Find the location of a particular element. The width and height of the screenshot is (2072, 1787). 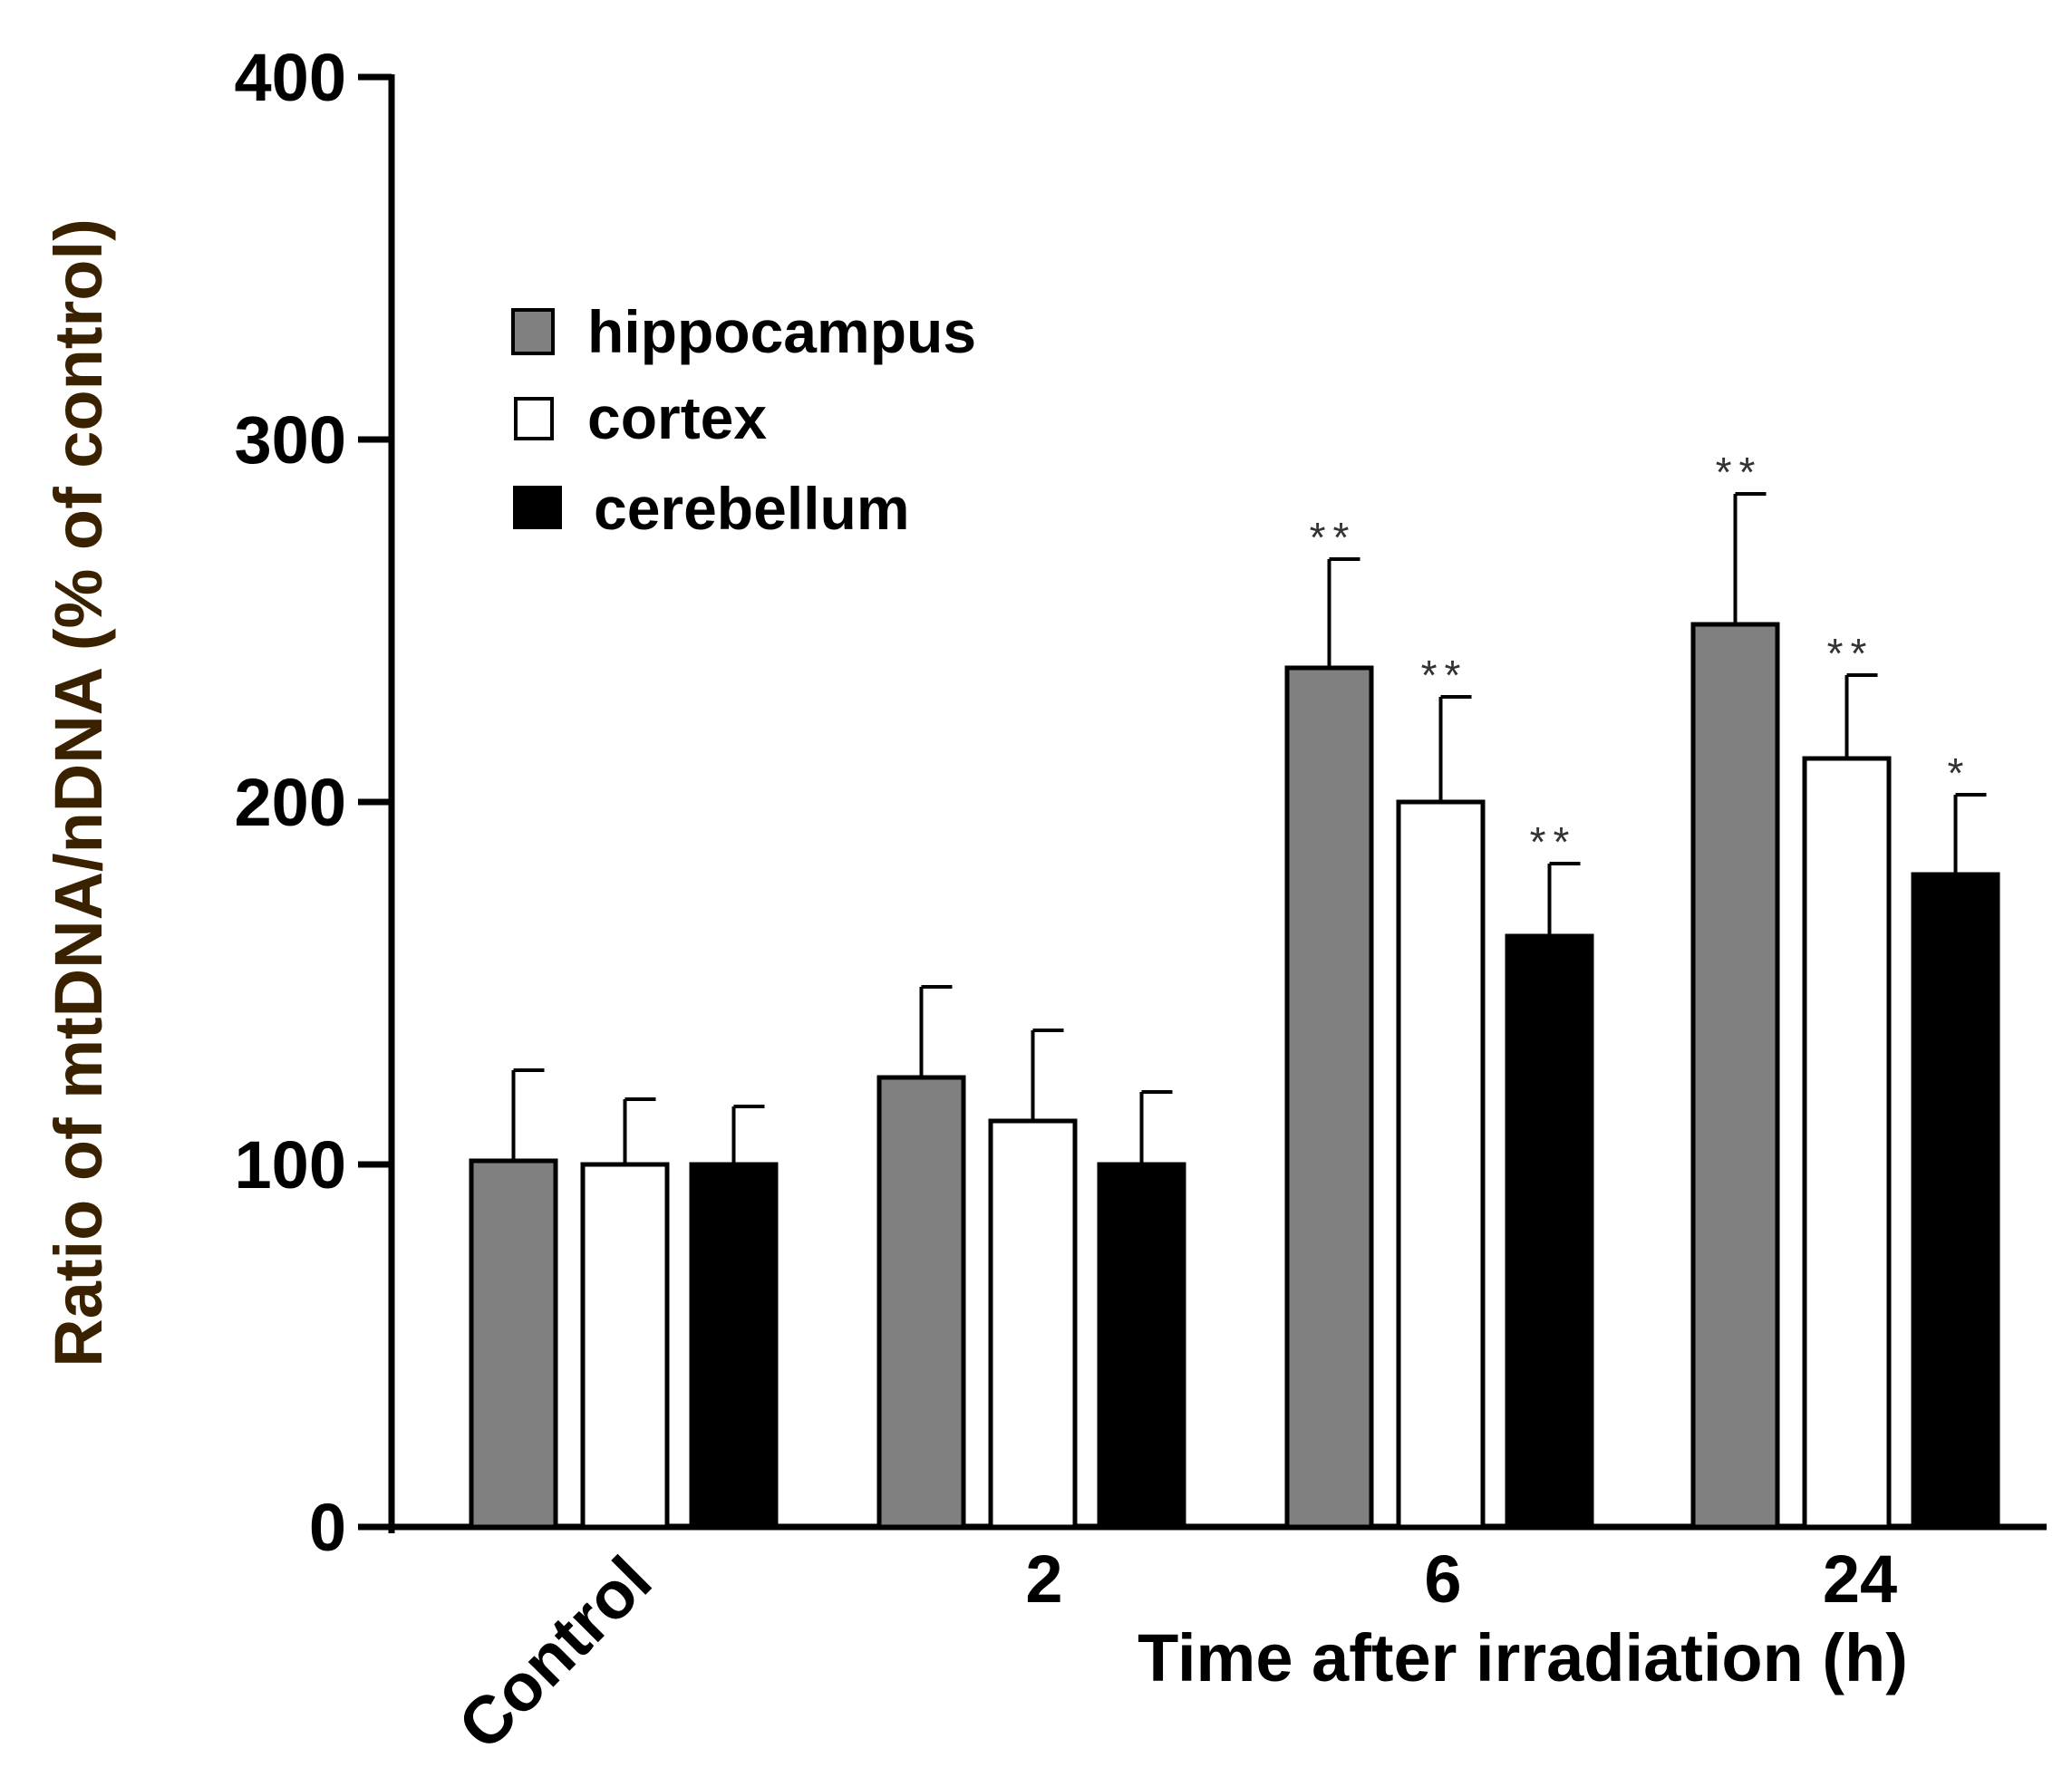

significance-cortex-6: ** is located at coordinates (1445, 676).